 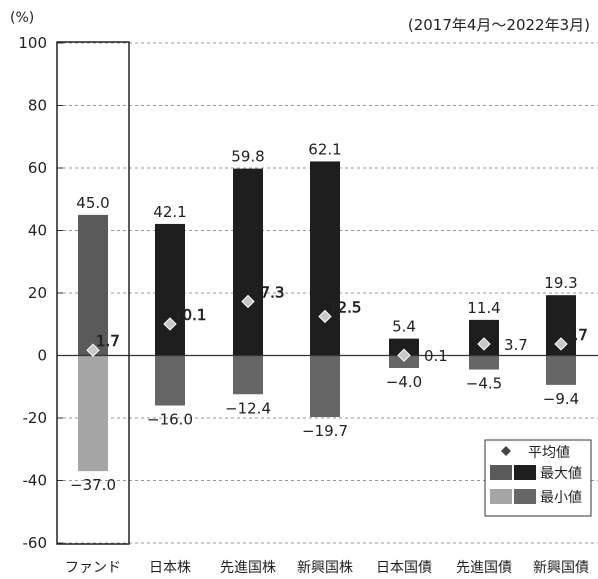 I want to click on legend-max-label: 最大値, so click(x=561, y=474).